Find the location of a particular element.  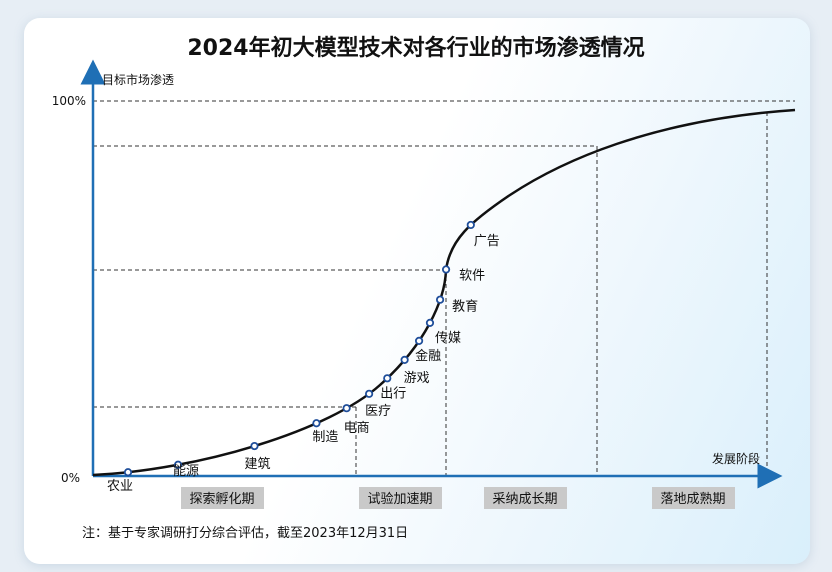

point-label-5: 电商 is located at coordinates (357, 428).